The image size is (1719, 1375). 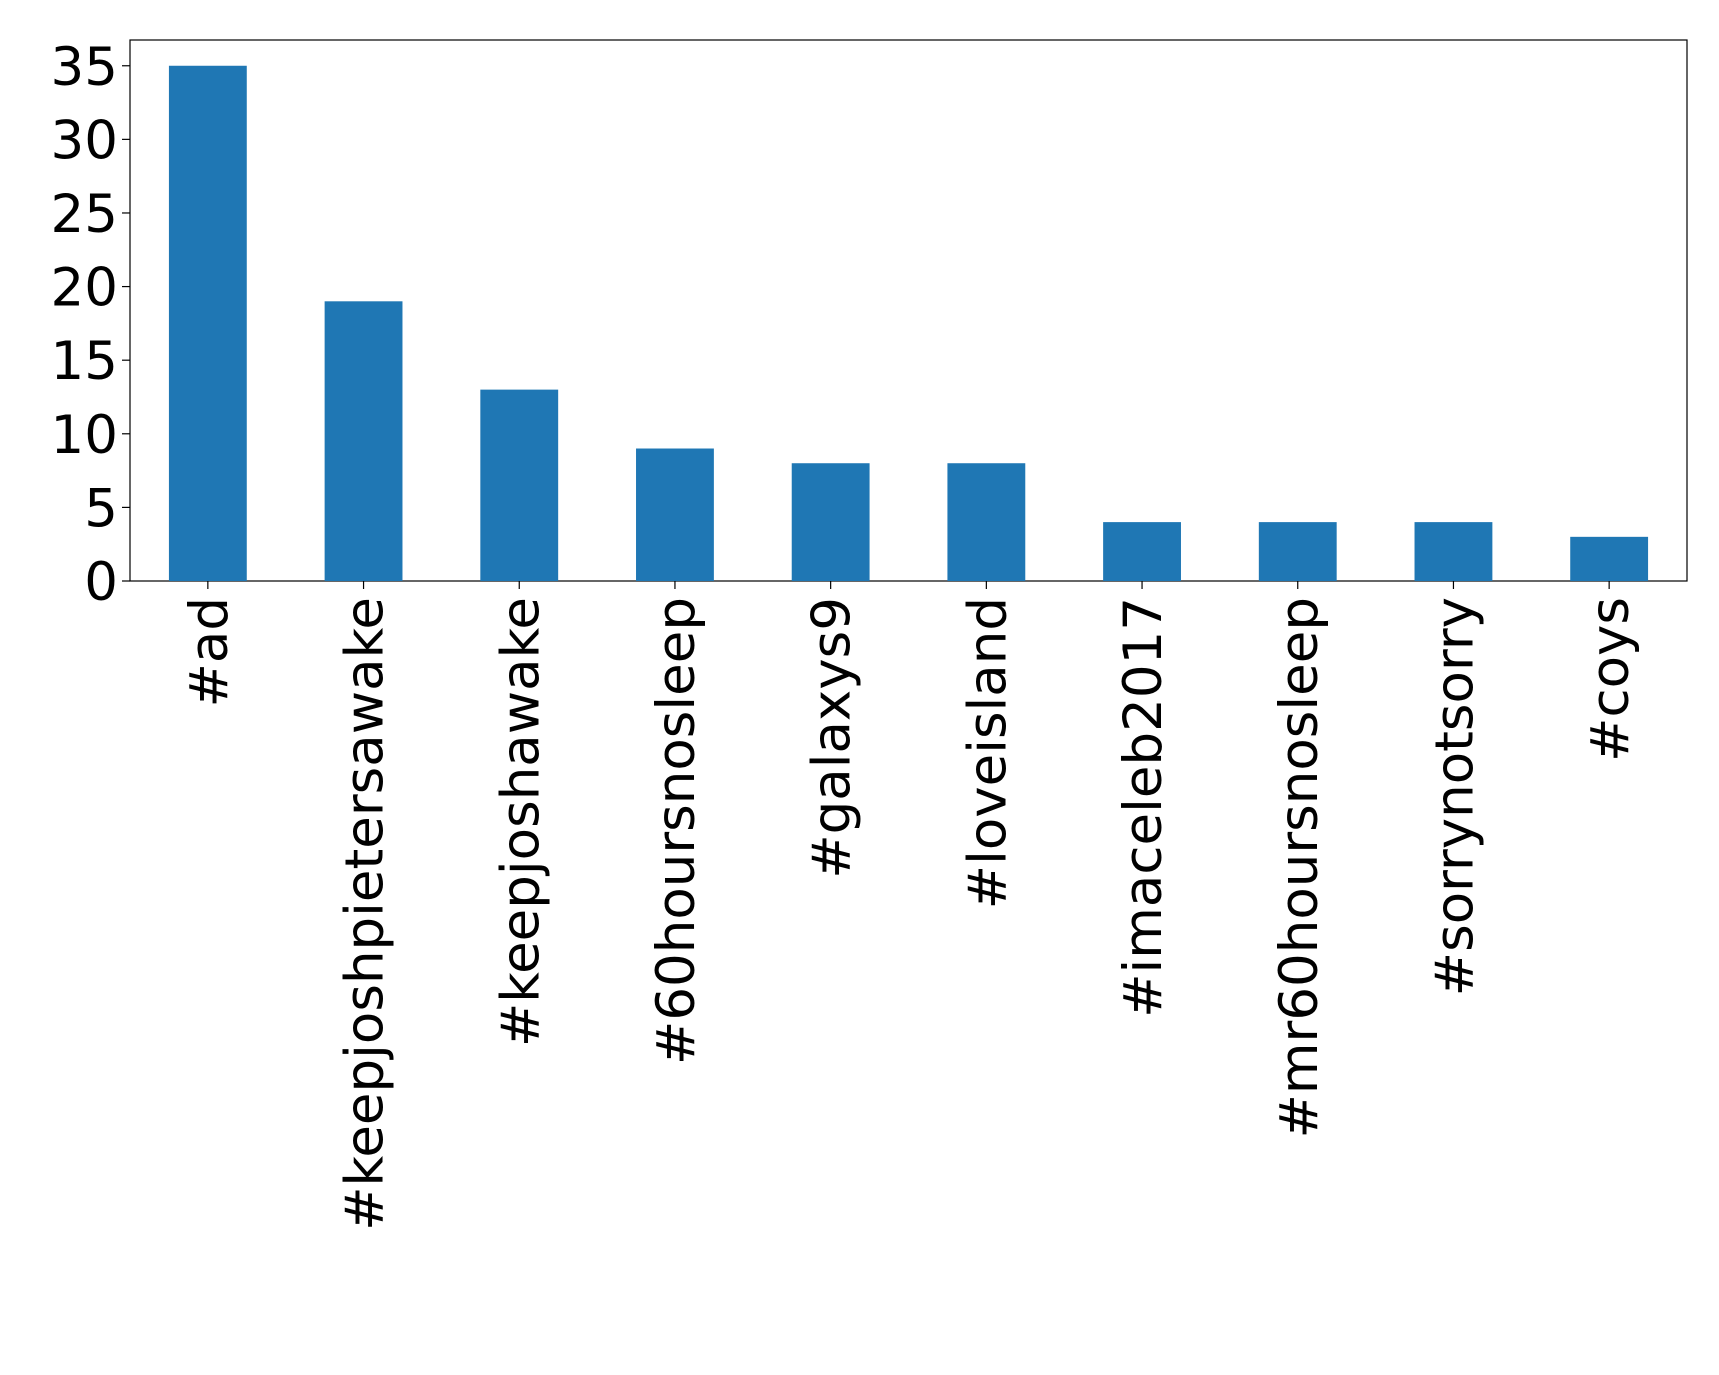 I want to click on x-tick-label: #galaxys9, so click(x=832, y=738).